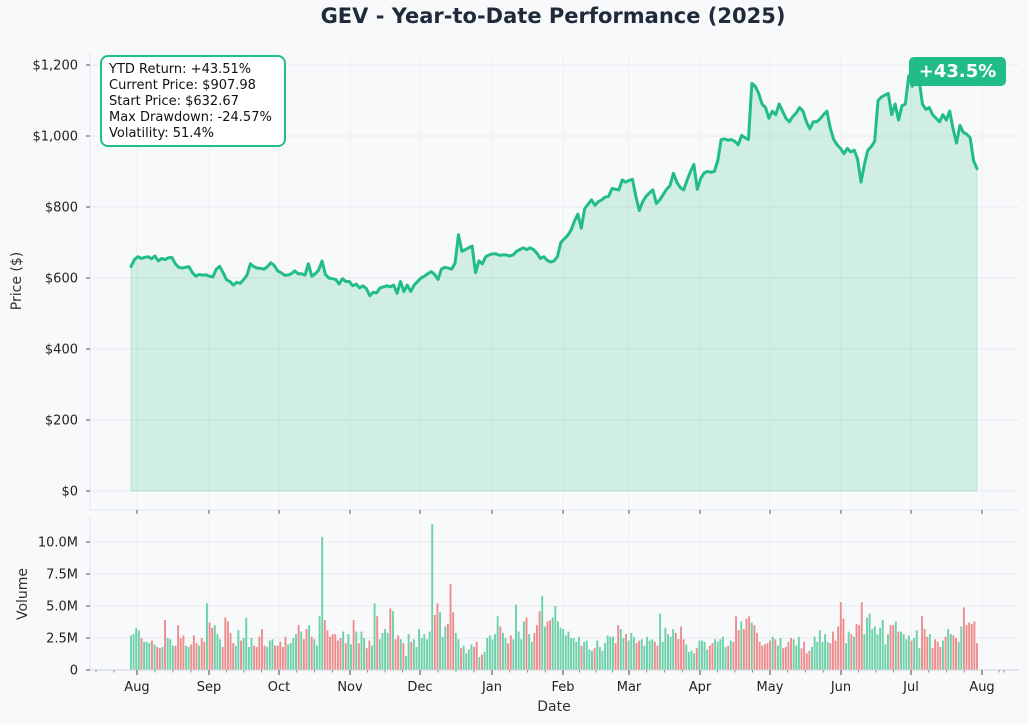  What do you see at coordinates (61, 421) in the screenshot?
I see `price-y-tick-label: $200` at bounding box center [61, 421].